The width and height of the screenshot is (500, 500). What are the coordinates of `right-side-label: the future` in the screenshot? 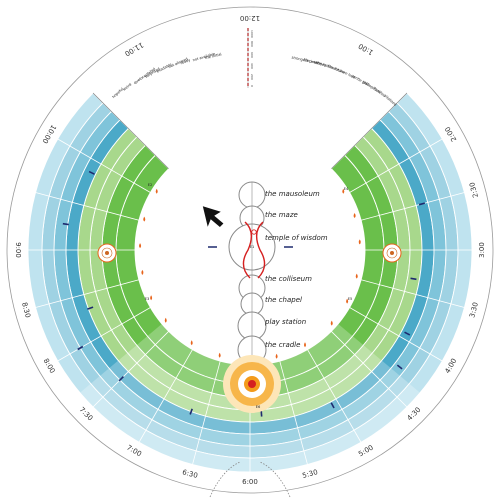 It's located at (336, 69).